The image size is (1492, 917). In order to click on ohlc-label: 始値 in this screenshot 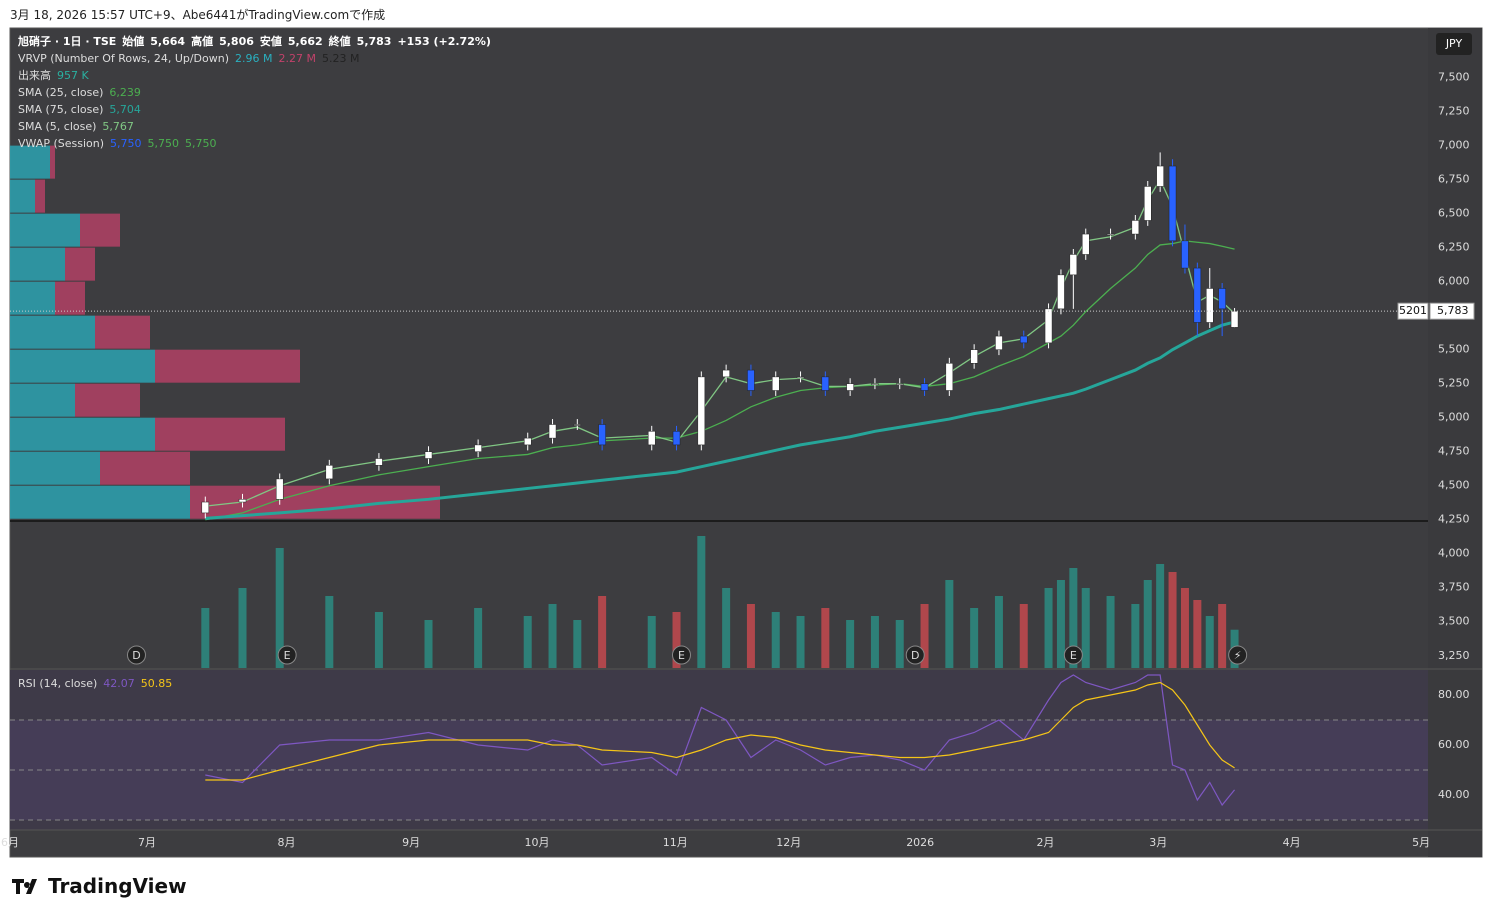, I will do `click(133, 41)`.